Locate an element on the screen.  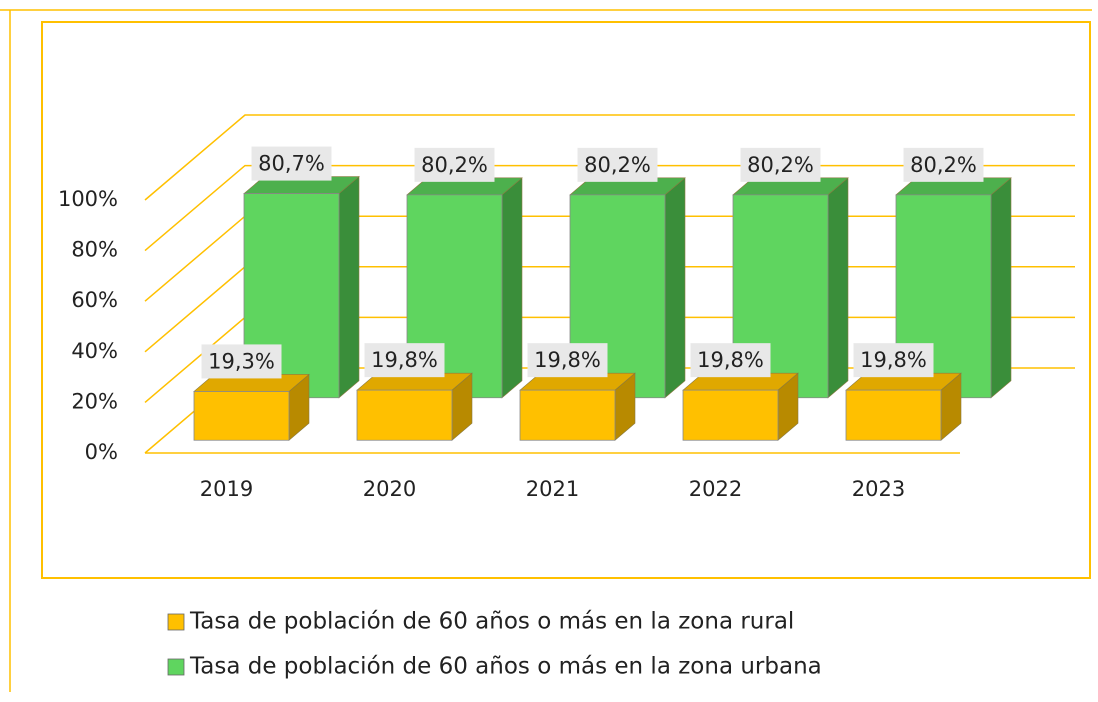
data-label: 80,7% is located at coordinates (291, 164).